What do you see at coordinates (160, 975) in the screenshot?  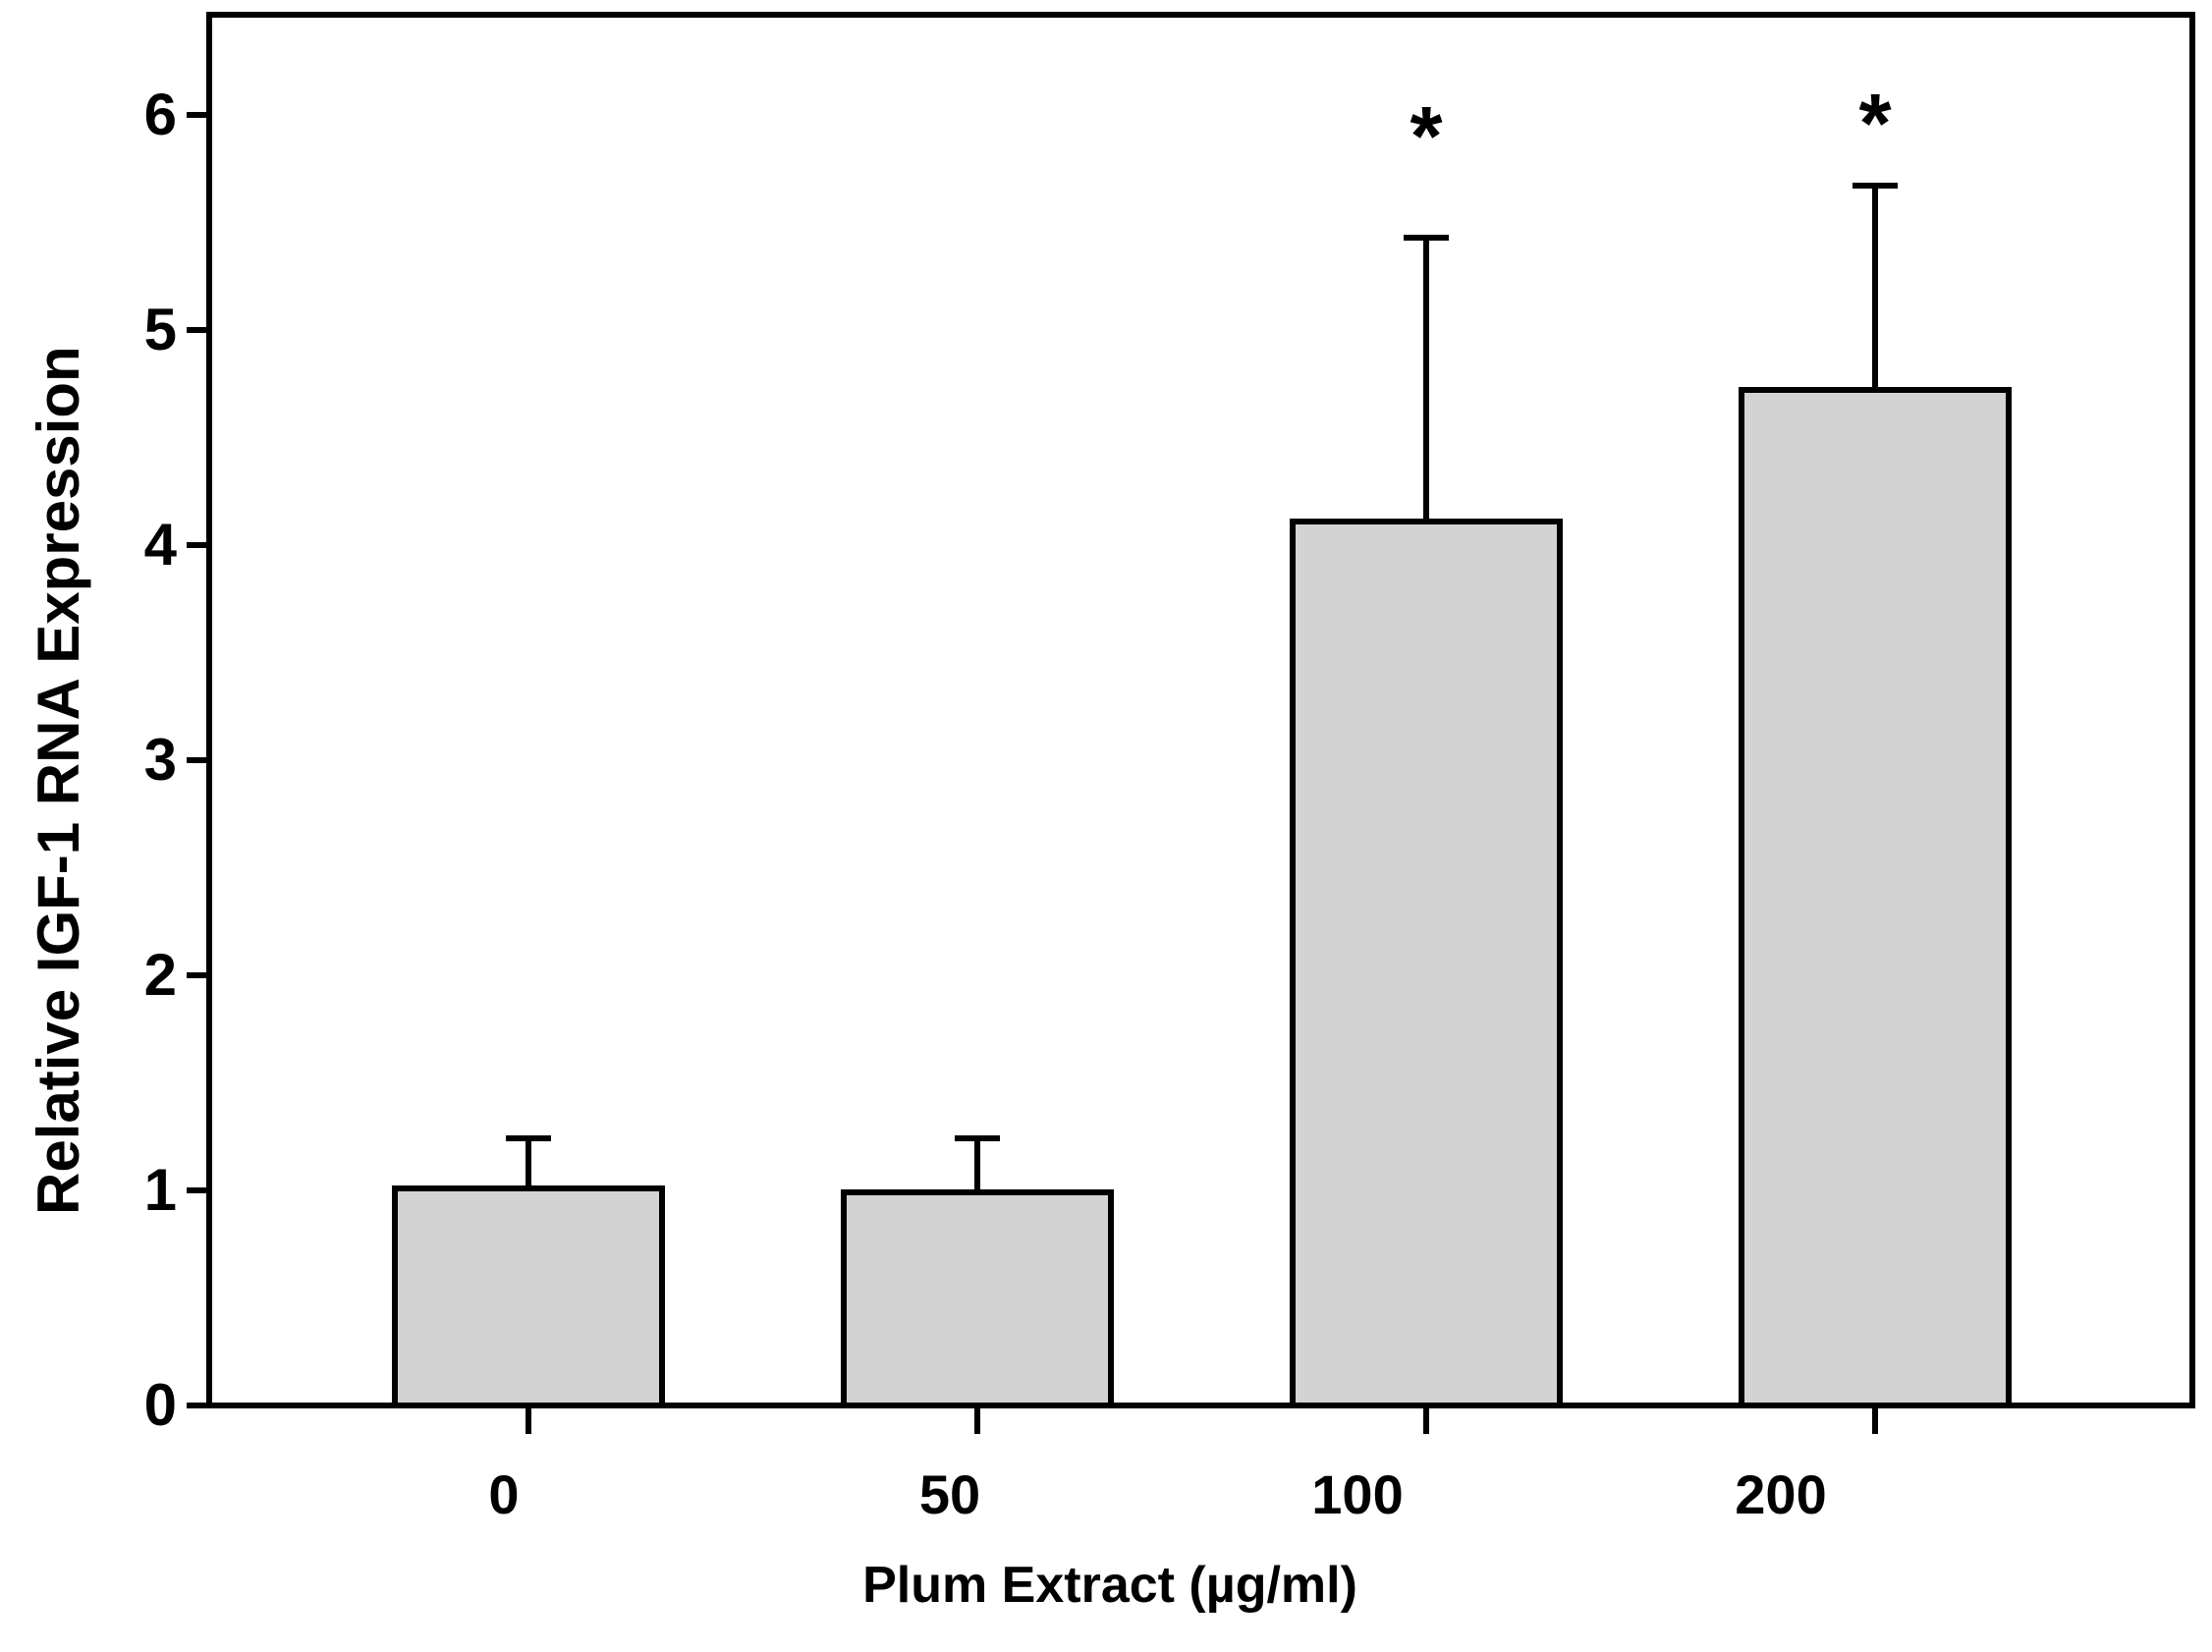 I see `y-tick-label: 2` at bounding box center [160, 975].